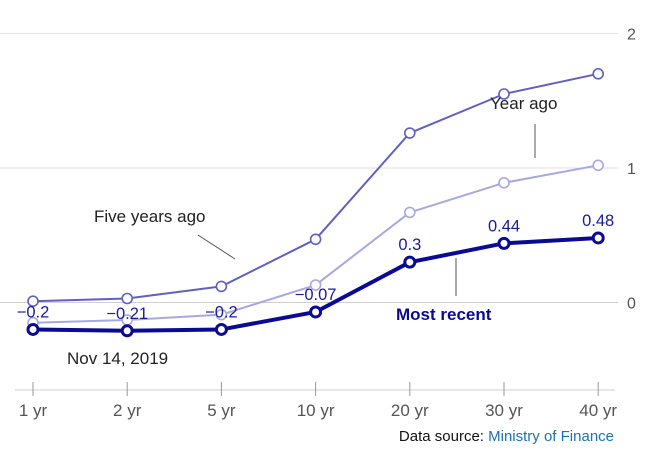 The width and height of the screenshot is (652, 454). What do you see at coordinates (410, 410) in the screenshot?
I see `x-tick-label: 20 yr` at bounding box center [410, 410].